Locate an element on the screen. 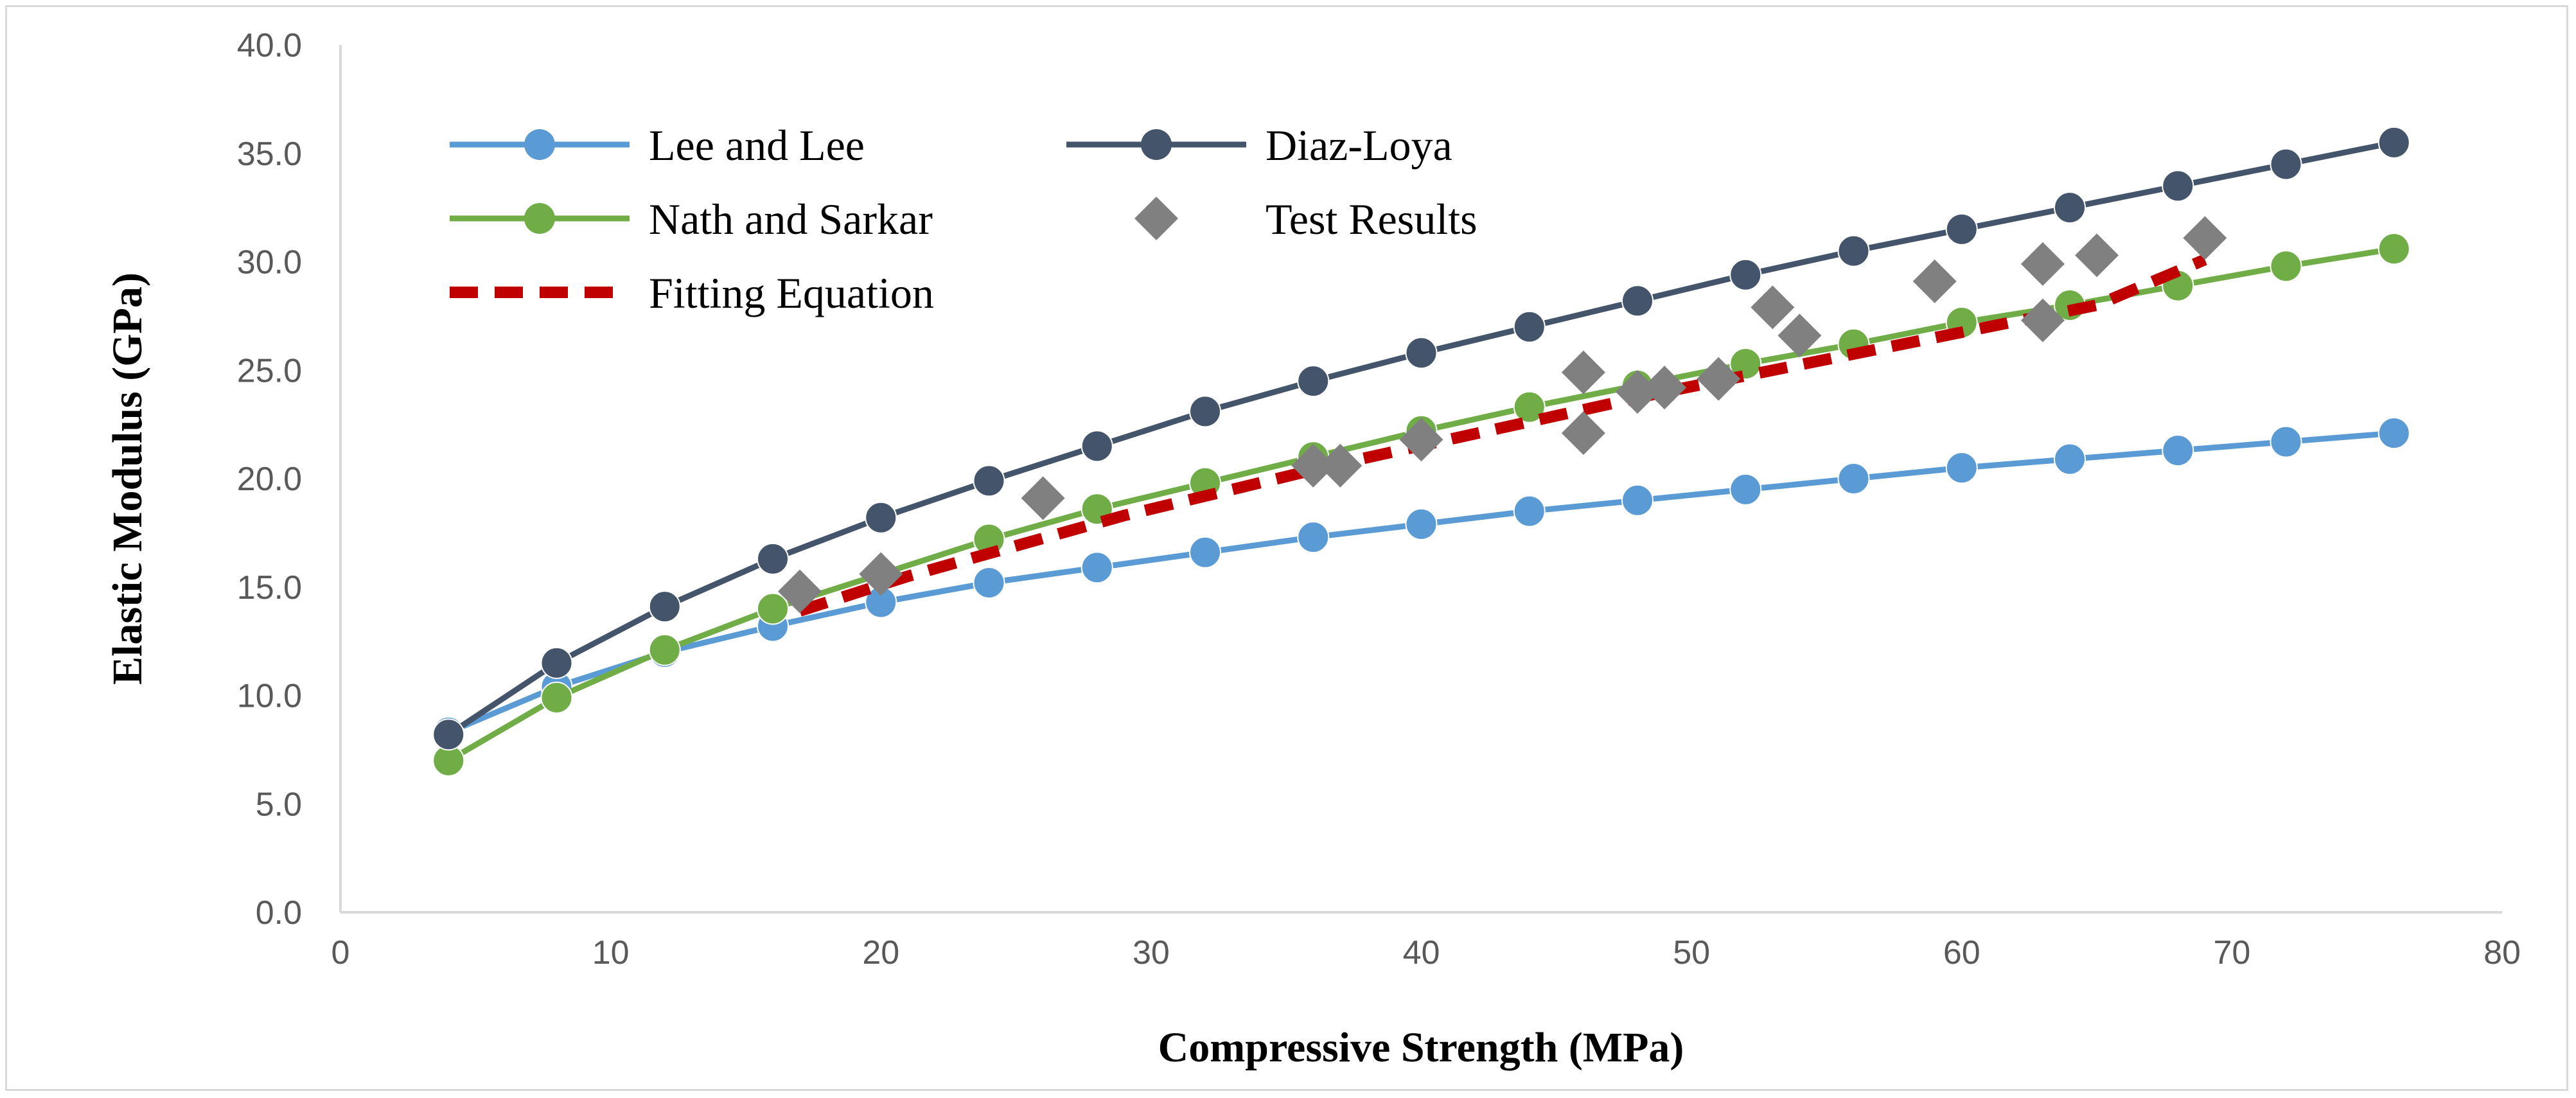 The image size is (2576, 1098). x-tick-labels: 0 10 20 30 40 50 60 70 80 is located at coordinates (1426, 953).